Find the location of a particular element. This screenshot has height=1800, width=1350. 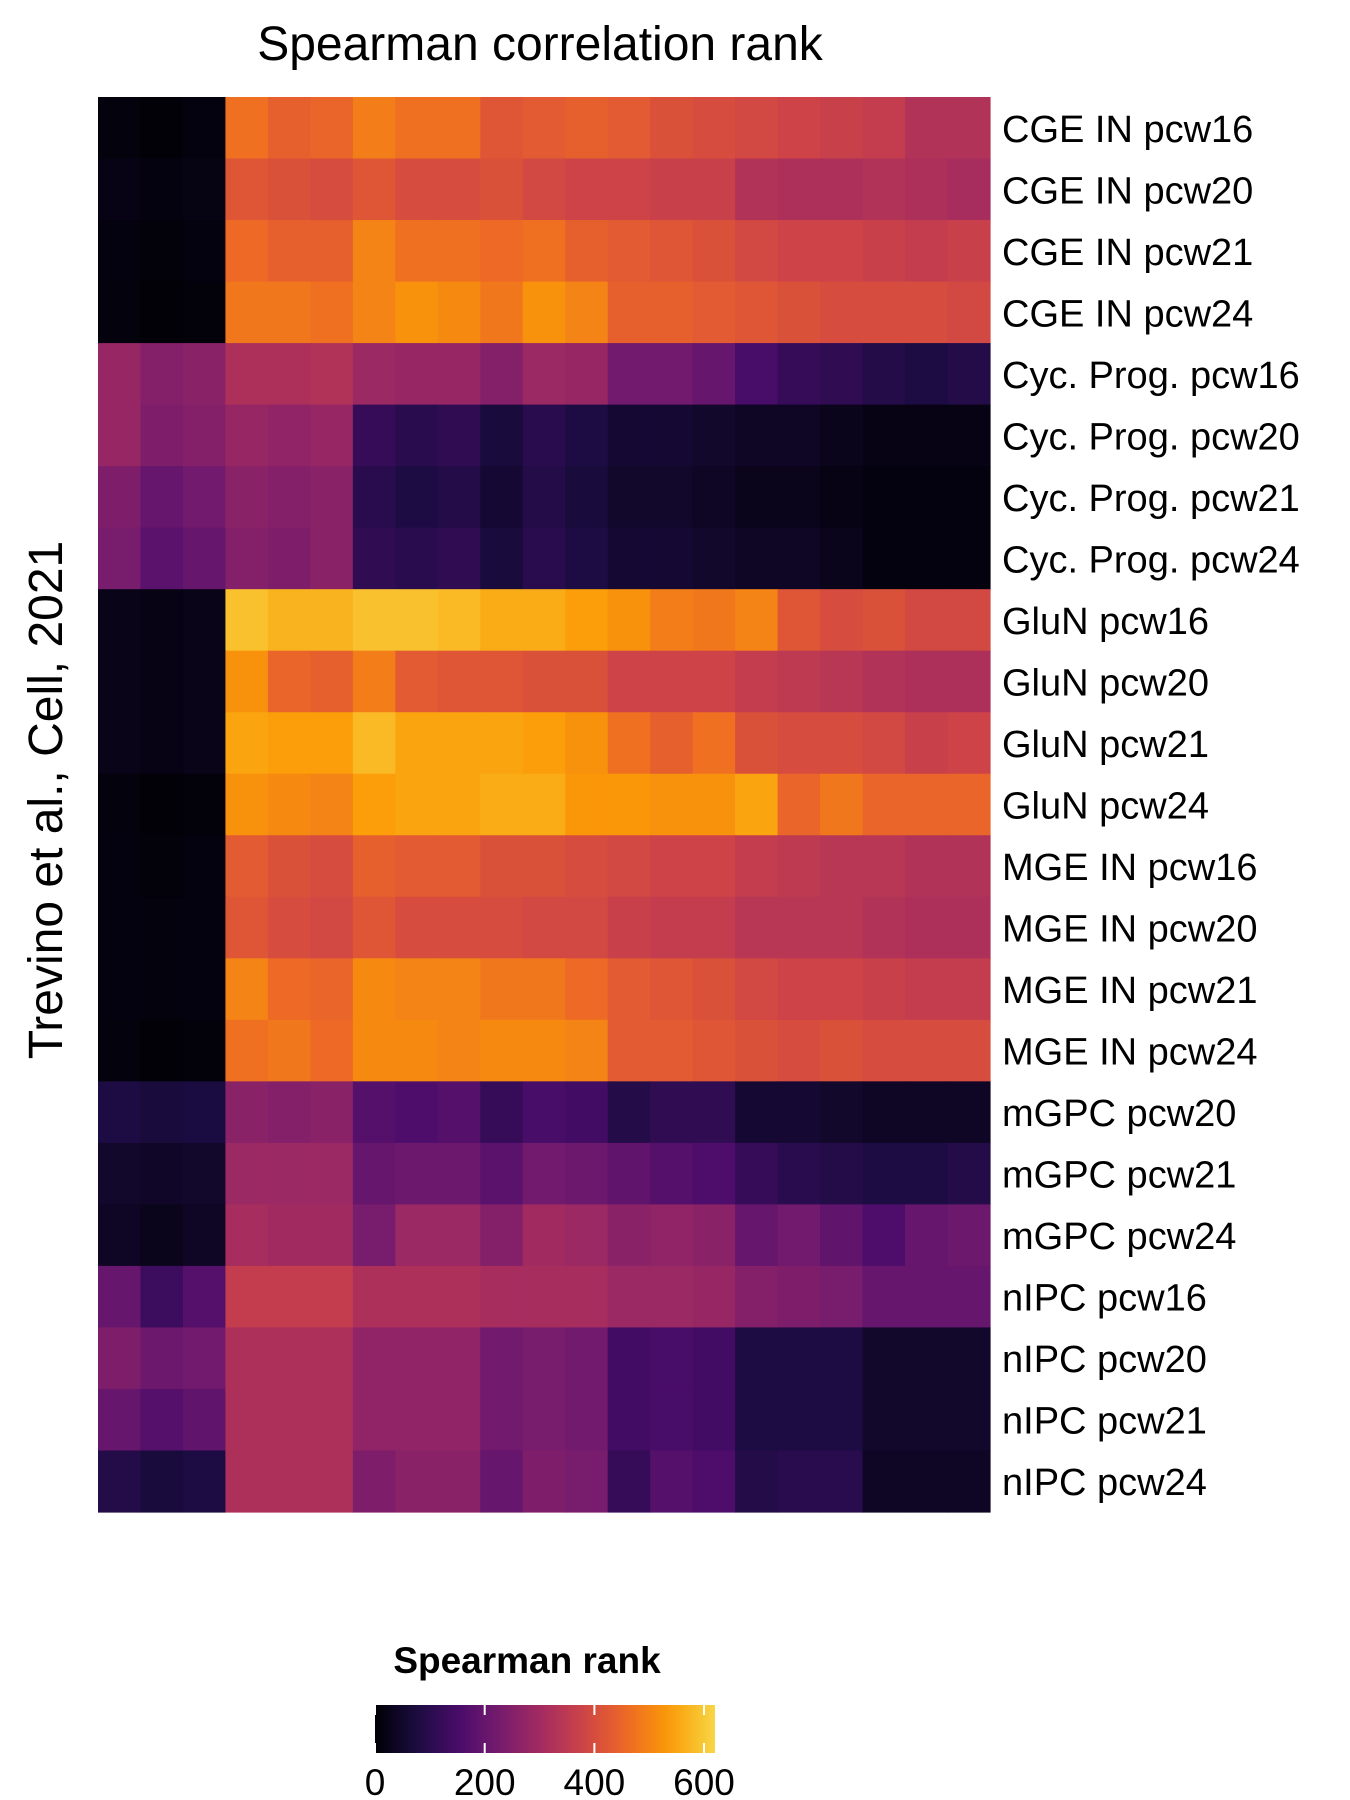

row-label: CGE IN pcw21 is located at coordinates (1127, 253).